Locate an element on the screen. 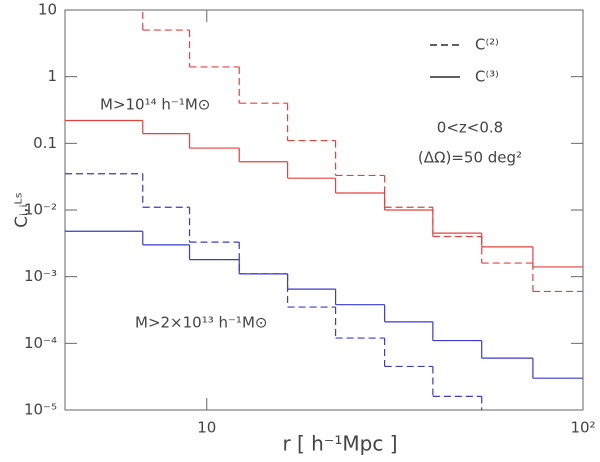 Image resolution: width=600 pixels, height=462 pixels. annotation: M>10¹⁴ h⁻¹M⊙ is located at coordinates (155, 105).